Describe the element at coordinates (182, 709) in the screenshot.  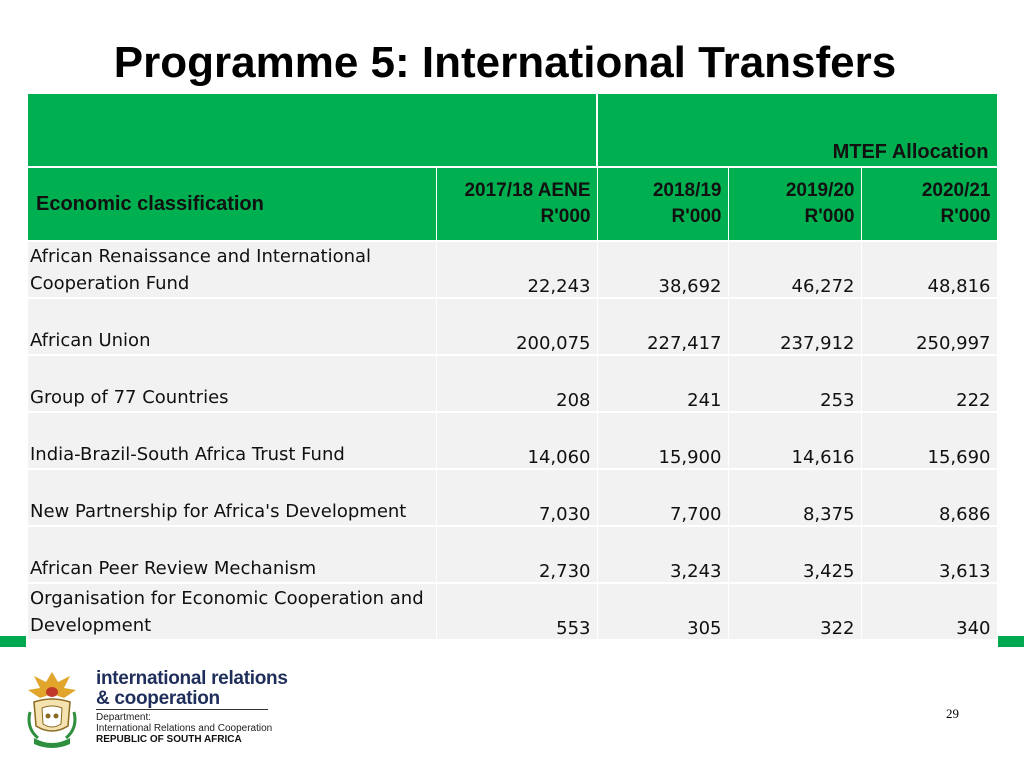
I see `brand-divider` at that location.